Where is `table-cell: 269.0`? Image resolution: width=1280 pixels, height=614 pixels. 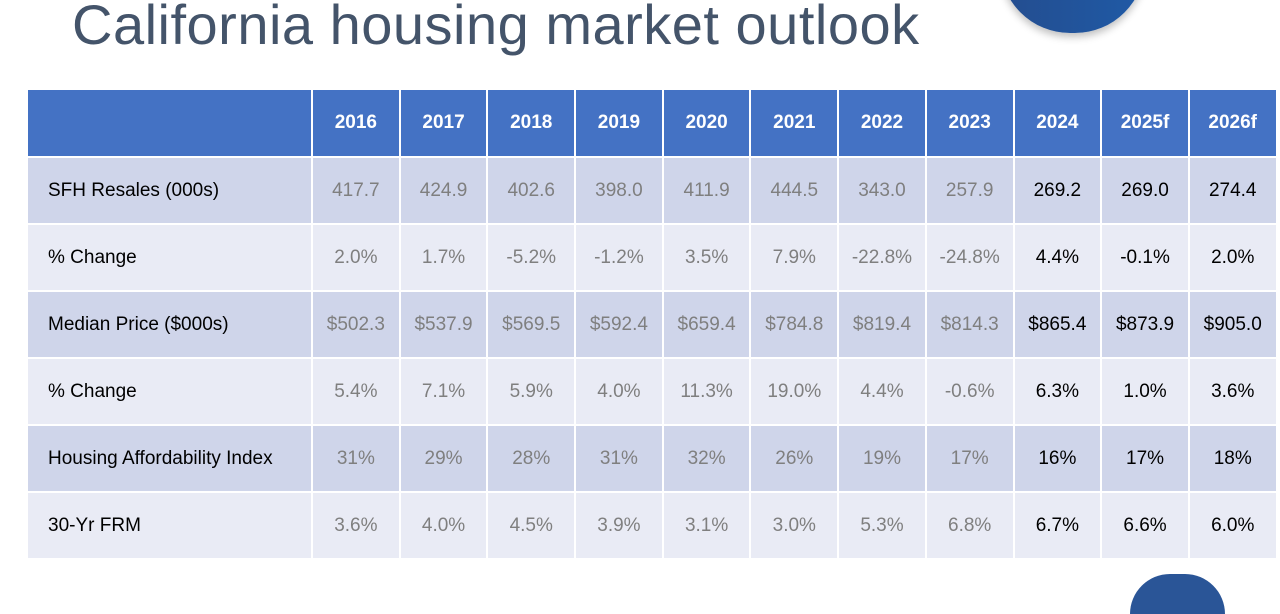 table-cell: 269.0 is located at coordinates (1145, 190).